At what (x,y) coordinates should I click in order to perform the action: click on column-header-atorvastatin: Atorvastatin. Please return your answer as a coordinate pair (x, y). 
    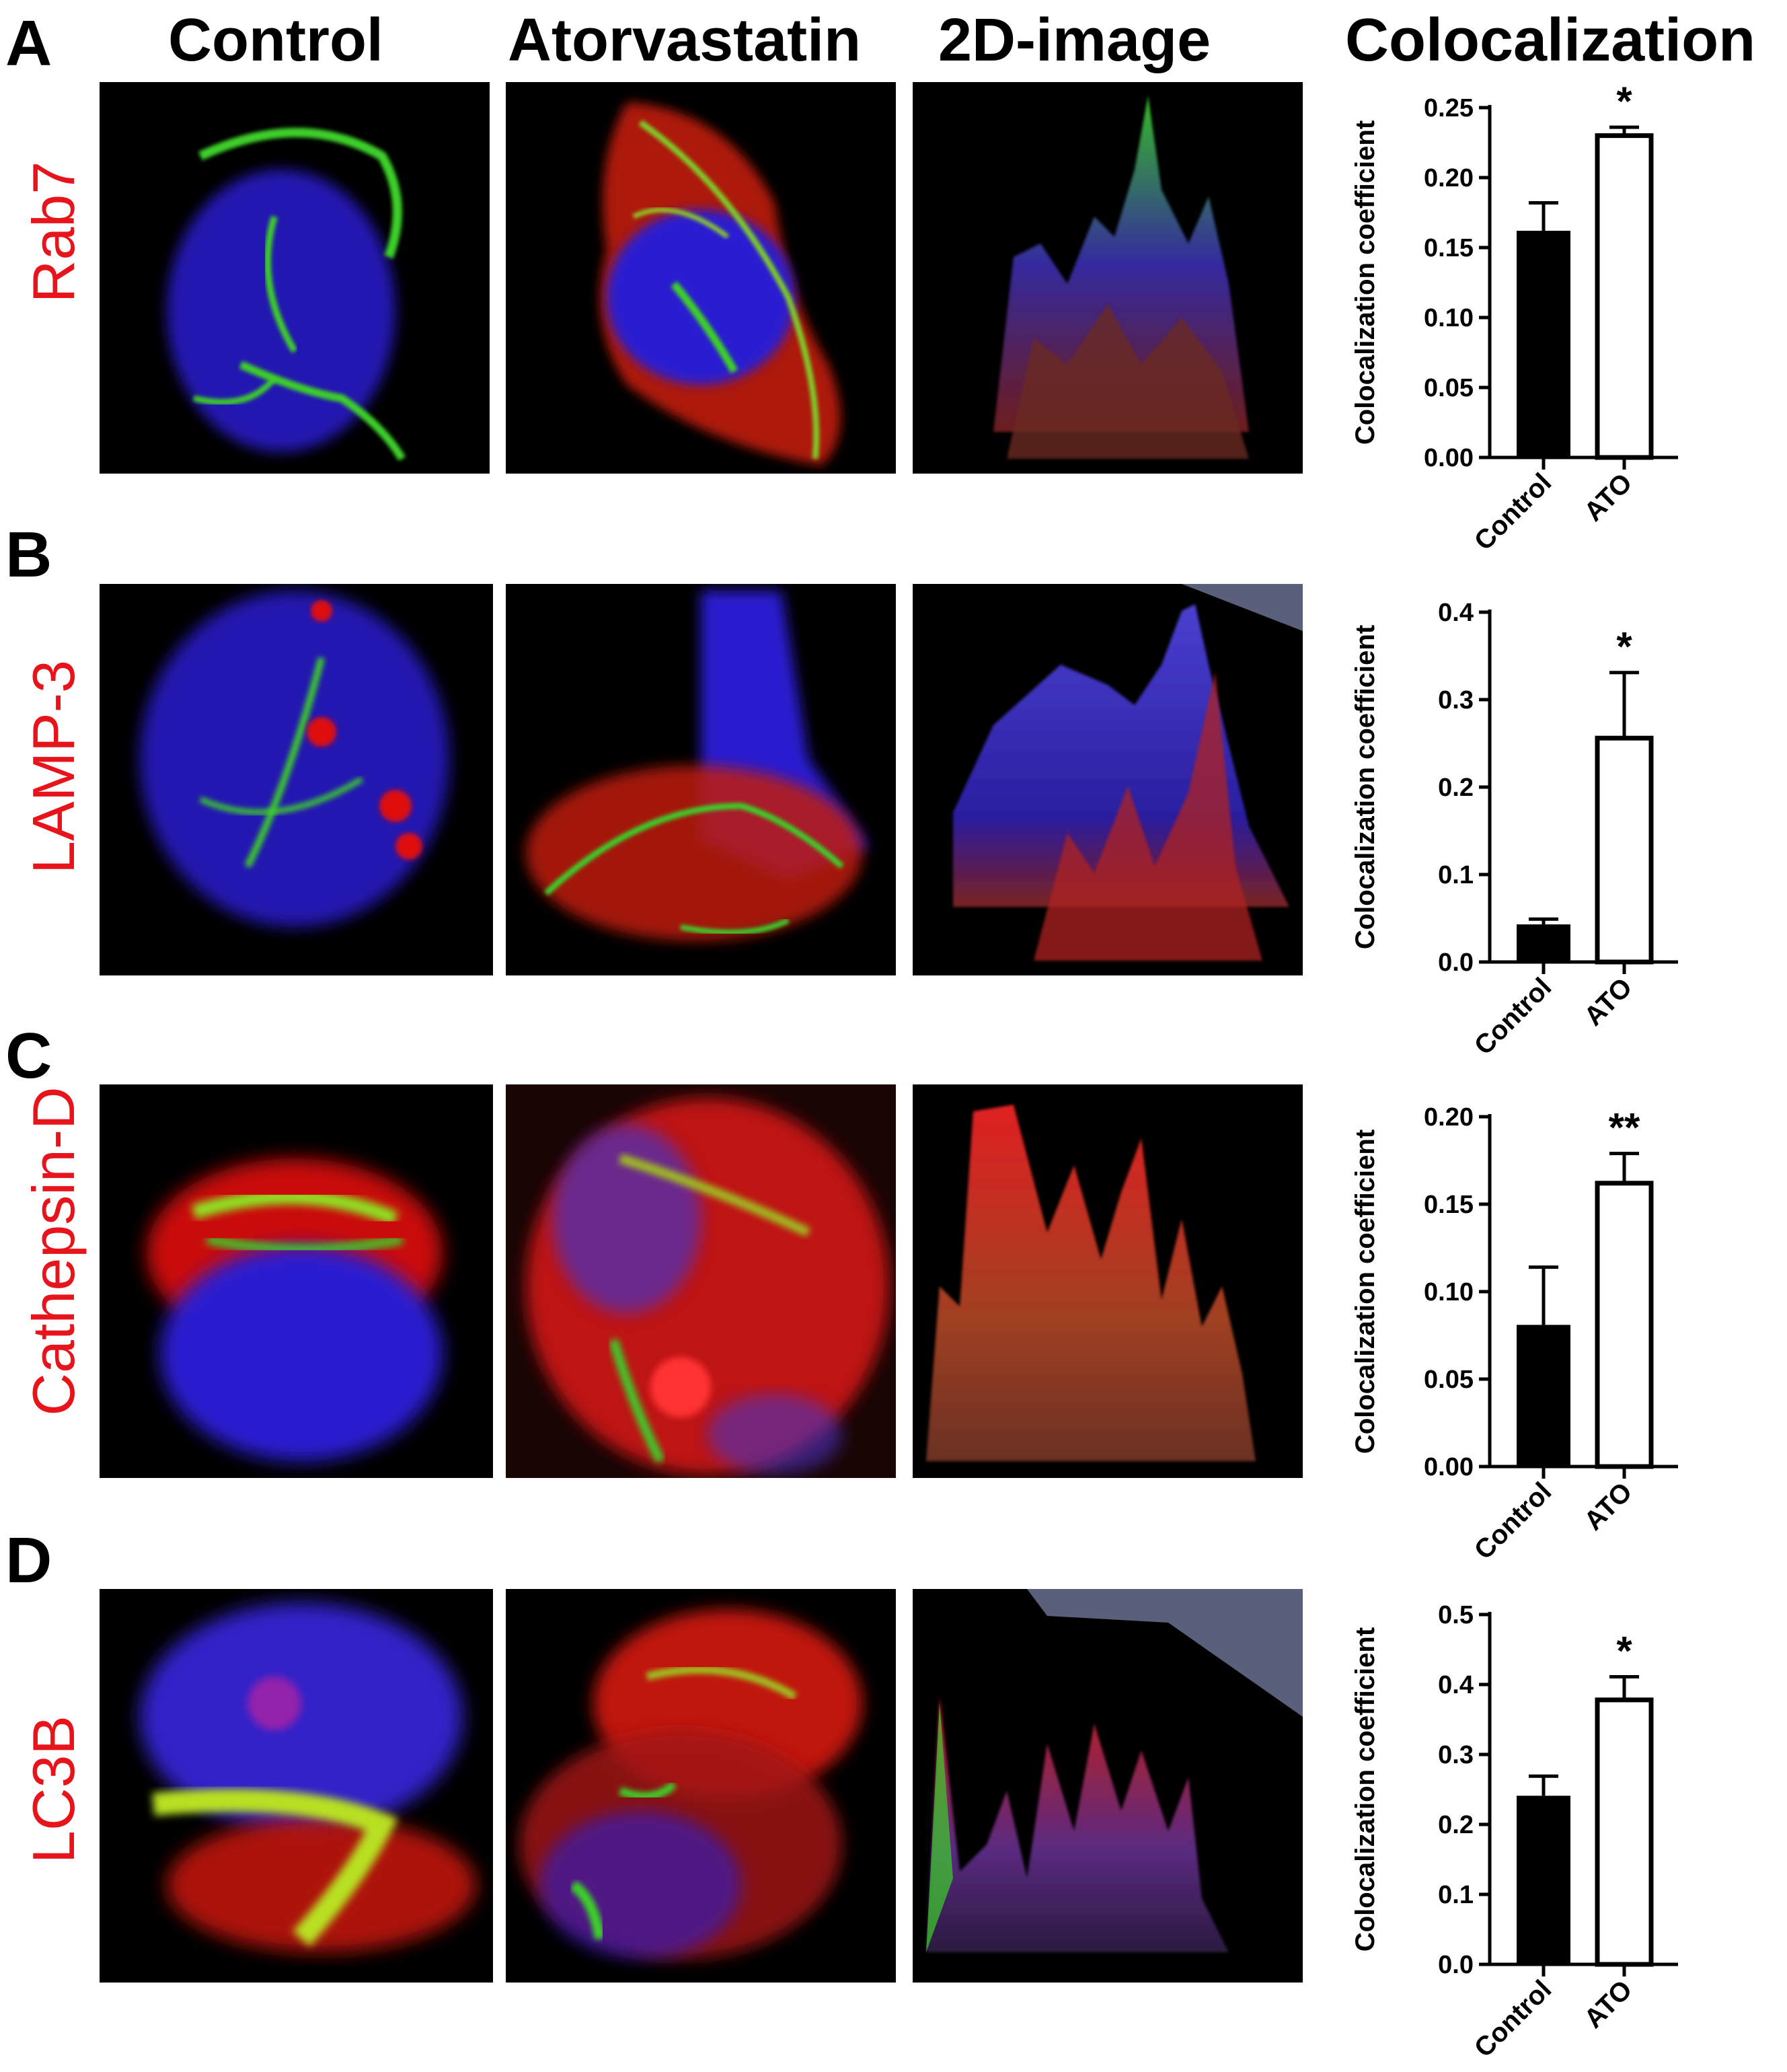
    Looking at the image, I should click on (685, 40).